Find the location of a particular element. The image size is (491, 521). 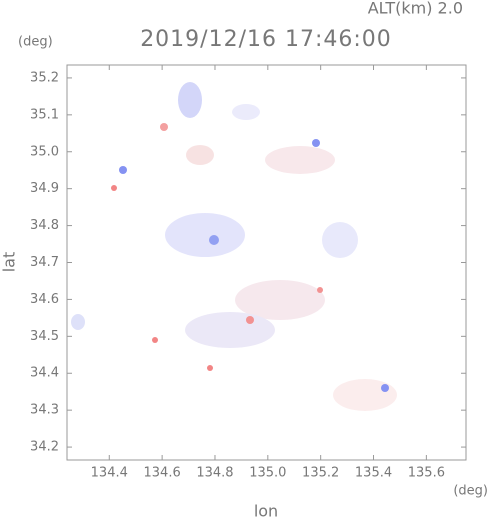

x-tick-label: 135.0 is located at coordinates (267, 473).